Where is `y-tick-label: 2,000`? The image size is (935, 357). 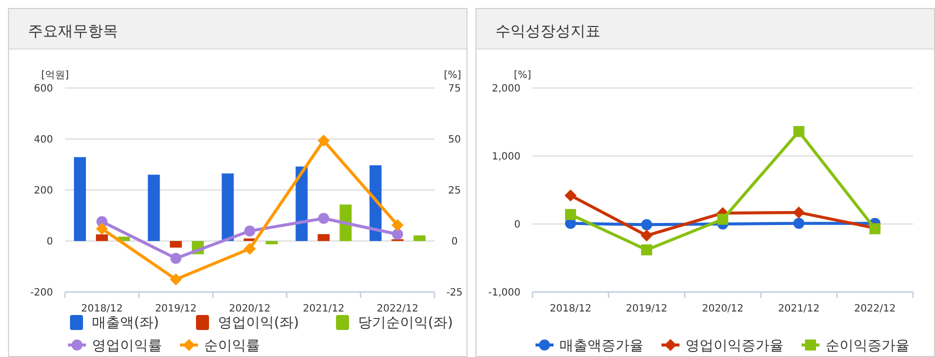 y-tick-label: 2,000 is located at coordinates (506, 89).